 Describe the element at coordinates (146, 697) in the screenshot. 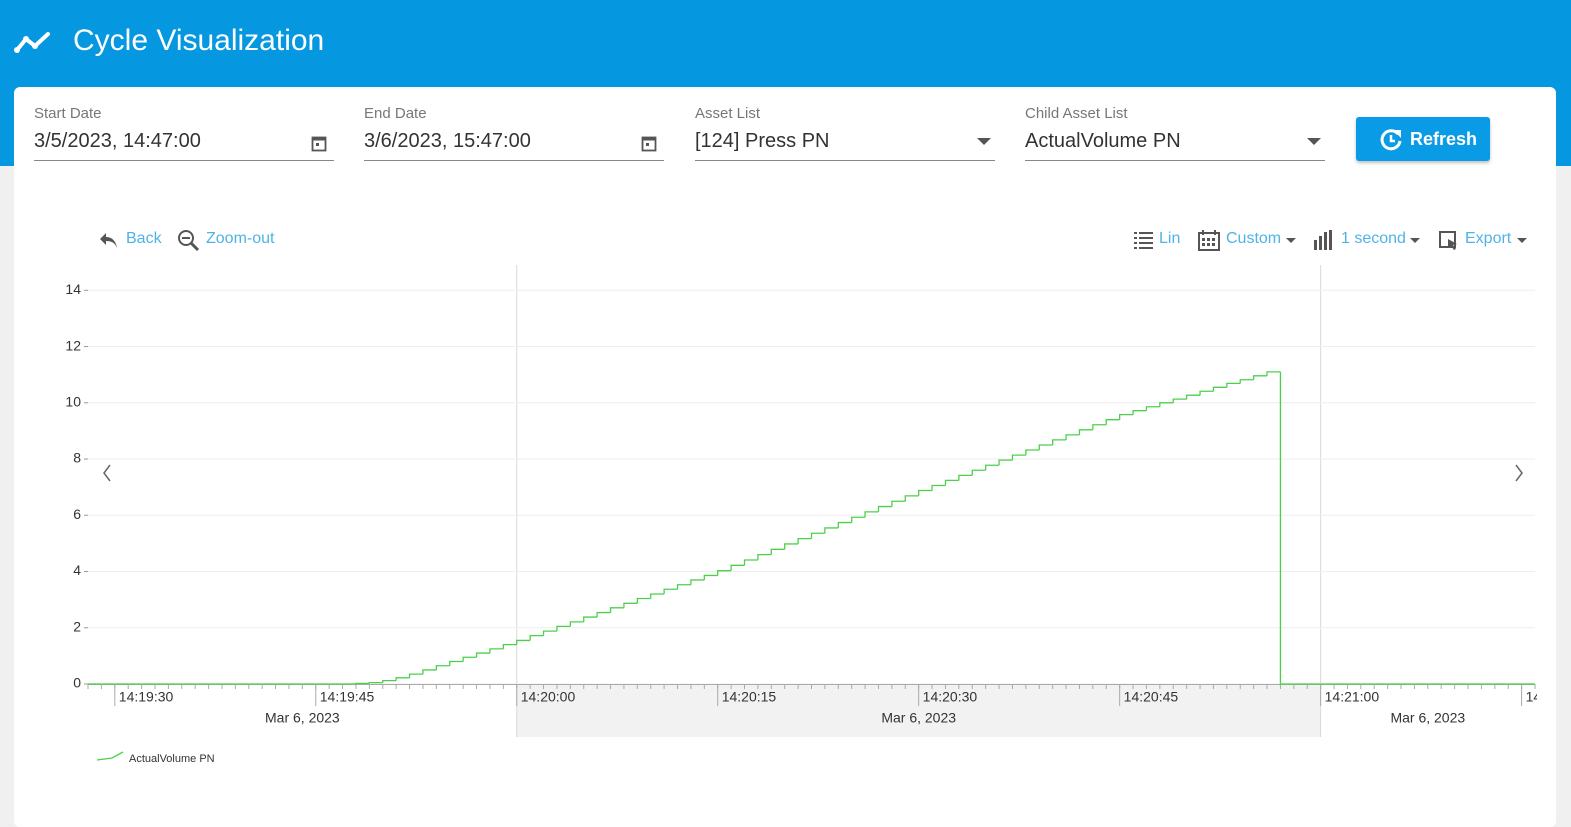

I see `x-tick-label: 14:19:30` at that location.